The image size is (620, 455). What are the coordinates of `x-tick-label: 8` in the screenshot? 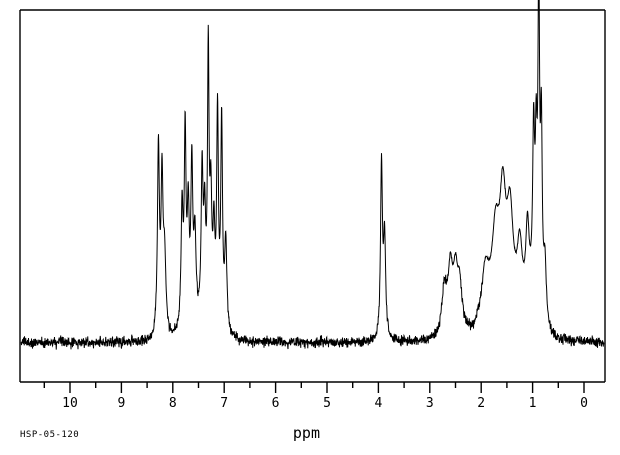 It's located at (172, 403).